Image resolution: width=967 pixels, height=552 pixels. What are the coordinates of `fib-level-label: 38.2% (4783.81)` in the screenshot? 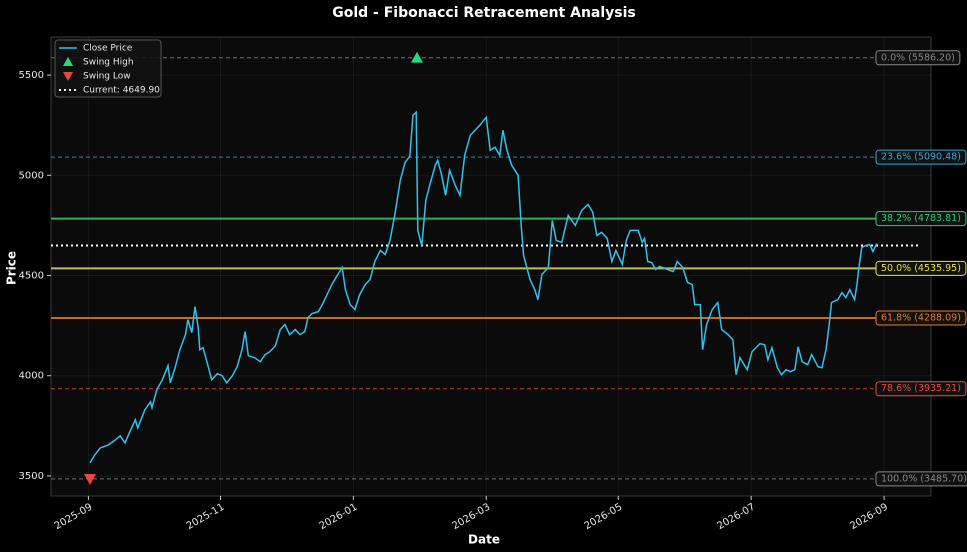 It's located at (921, 218).